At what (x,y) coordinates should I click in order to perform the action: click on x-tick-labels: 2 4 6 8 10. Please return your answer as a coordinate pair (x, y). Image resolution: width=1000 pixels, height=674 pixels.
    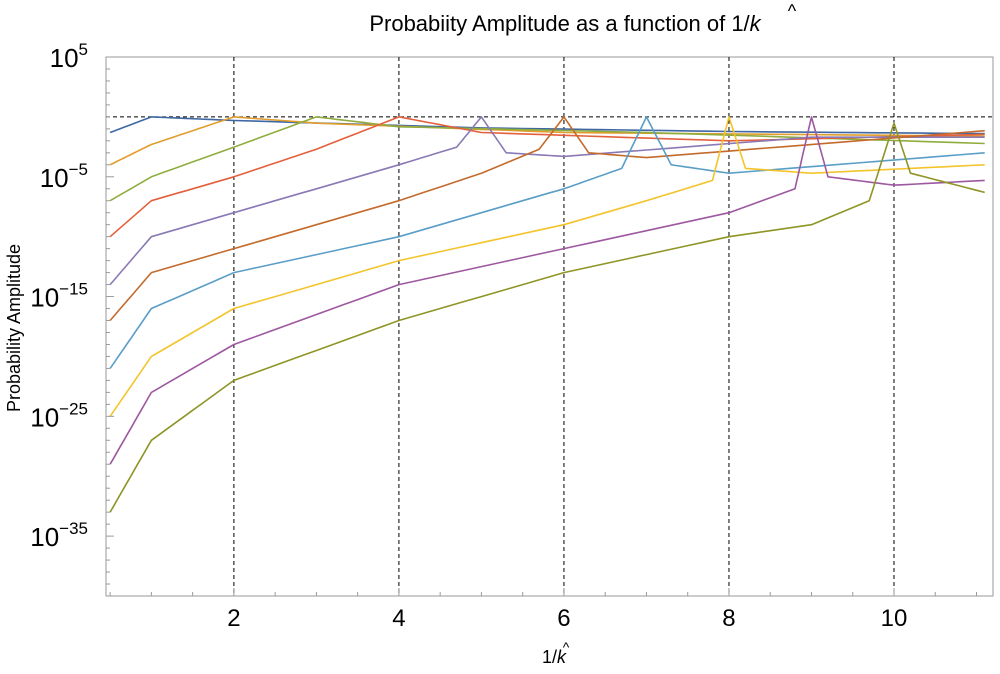
    Looking at the image, I should click on (567, 618).